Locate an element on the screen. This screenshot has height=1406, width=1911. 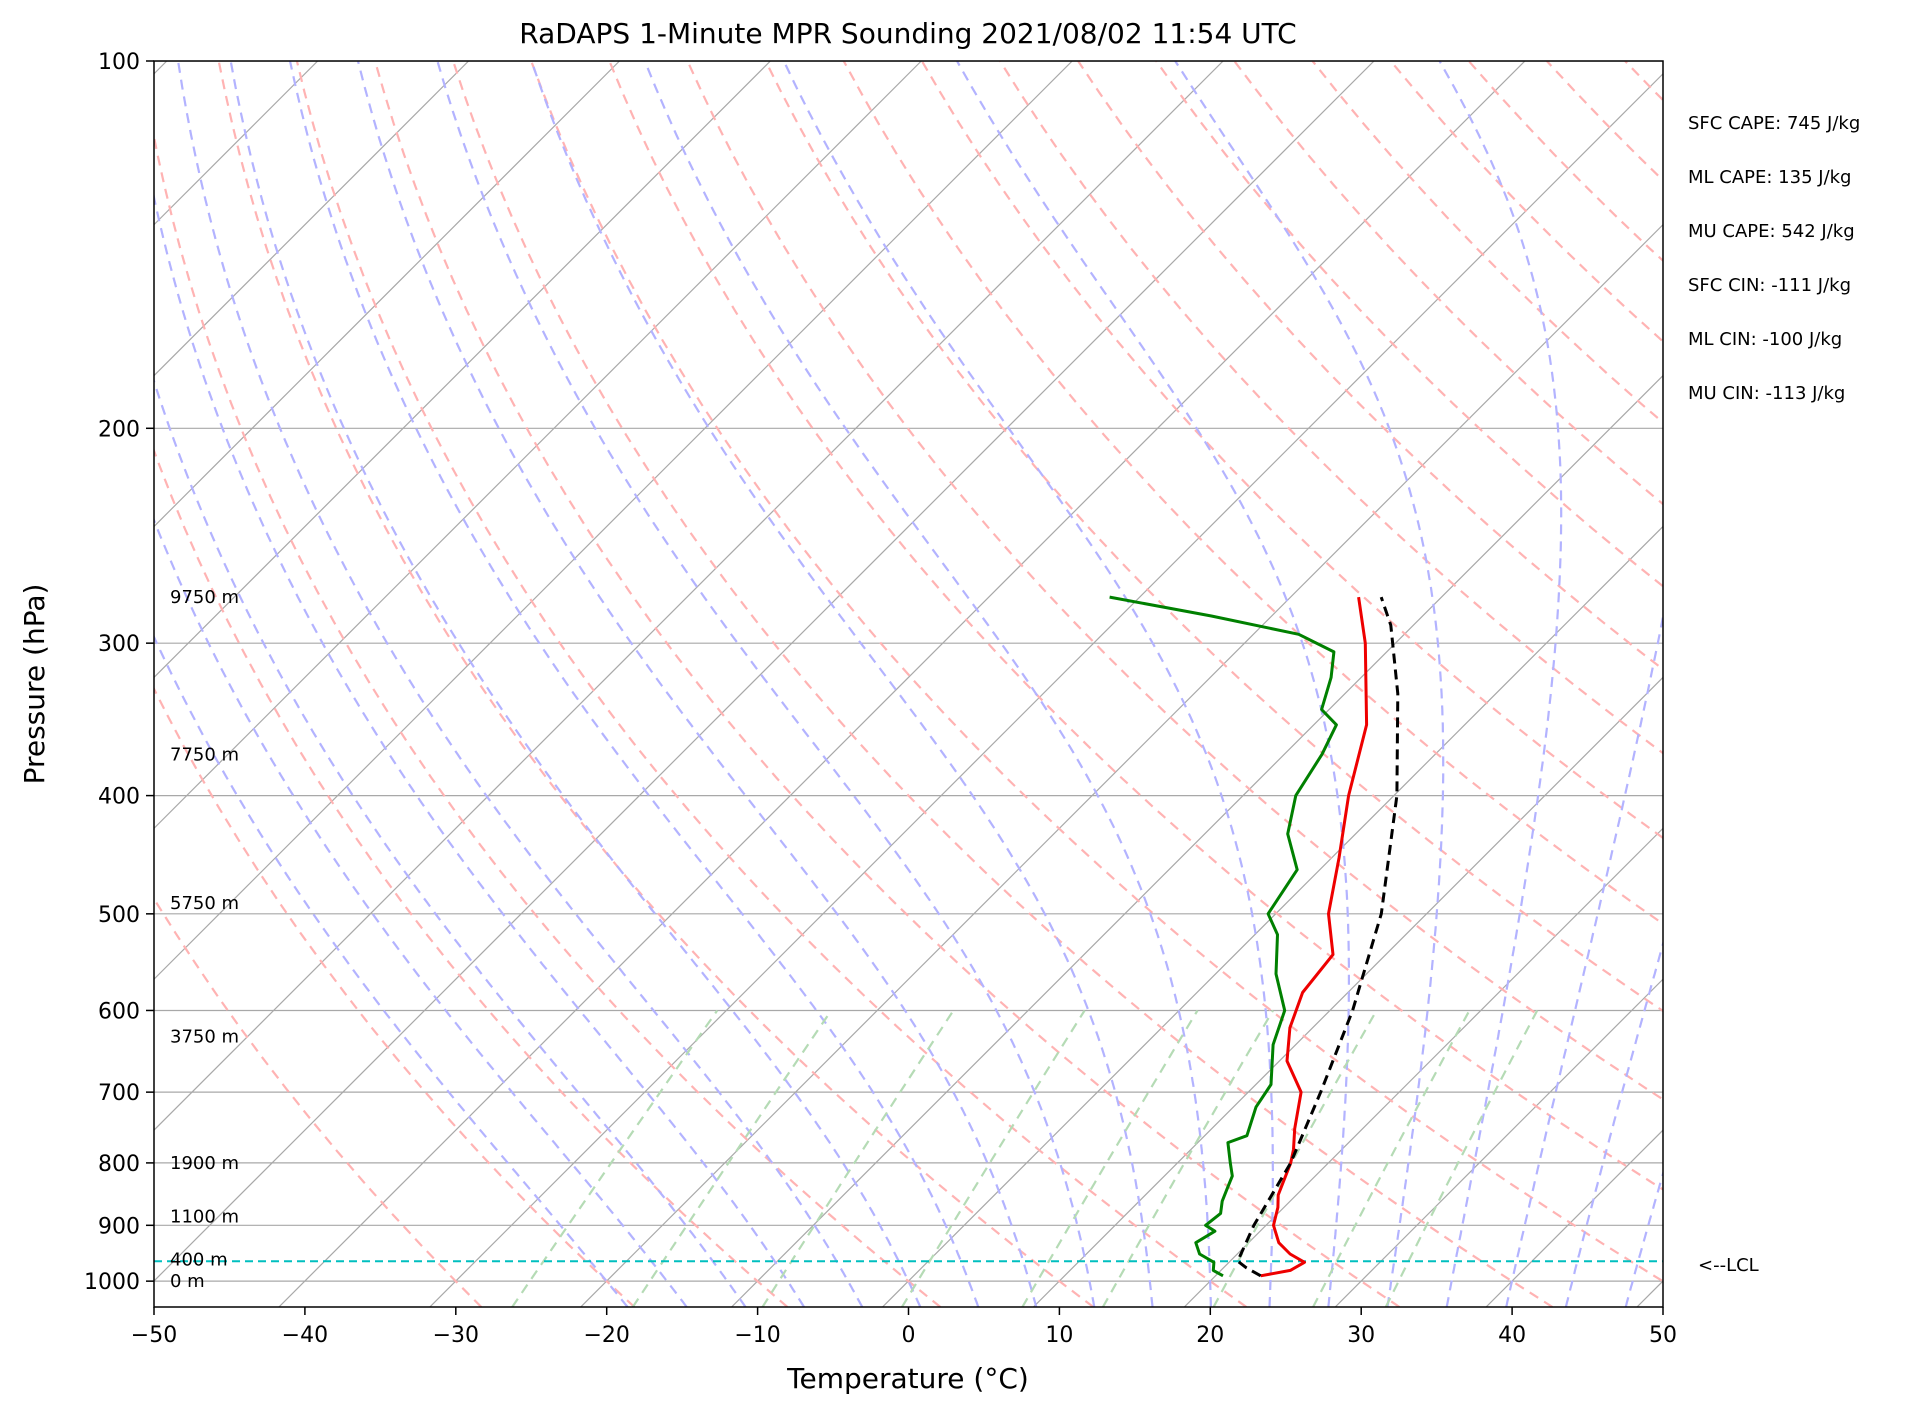
stat-text: ML CIN: -100 J/kg is located at coordinates (1765, 339).